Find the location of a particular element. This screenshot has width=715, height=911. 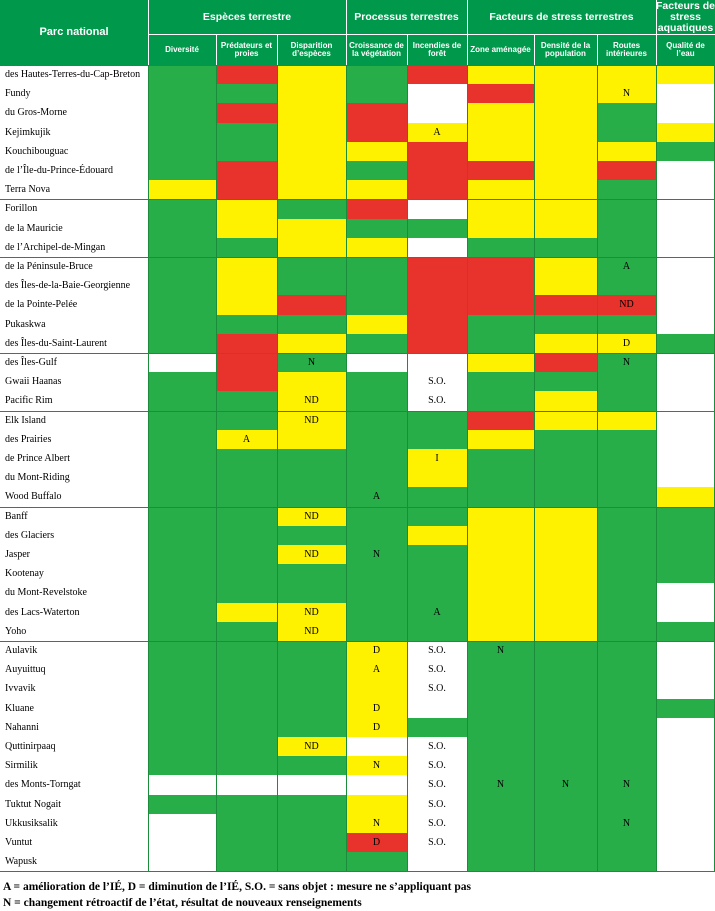

park-name: de la Péninsule-Bruce is located at coordinates (49, 266).